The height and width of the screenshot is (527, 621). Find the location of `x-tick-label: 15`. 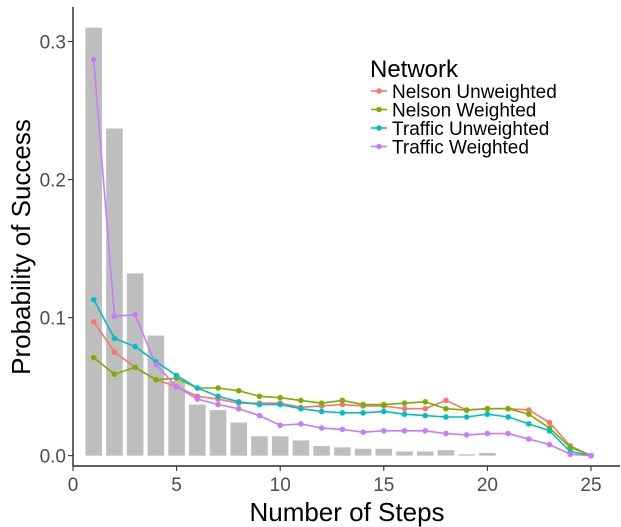

x-tick-label: 15 is located at coordinates (383, 485).